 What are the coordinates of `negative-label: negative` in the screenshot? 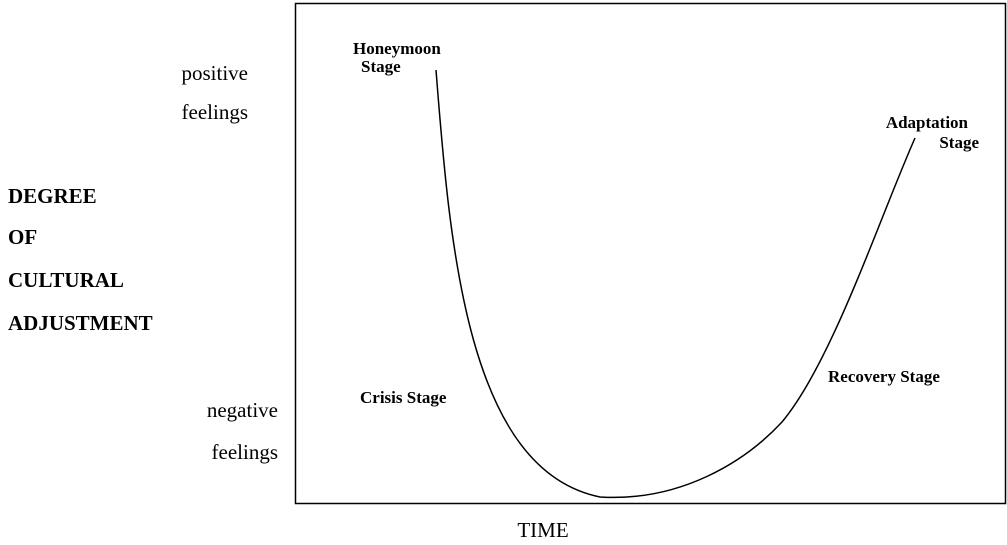 It's located at (242, 410).